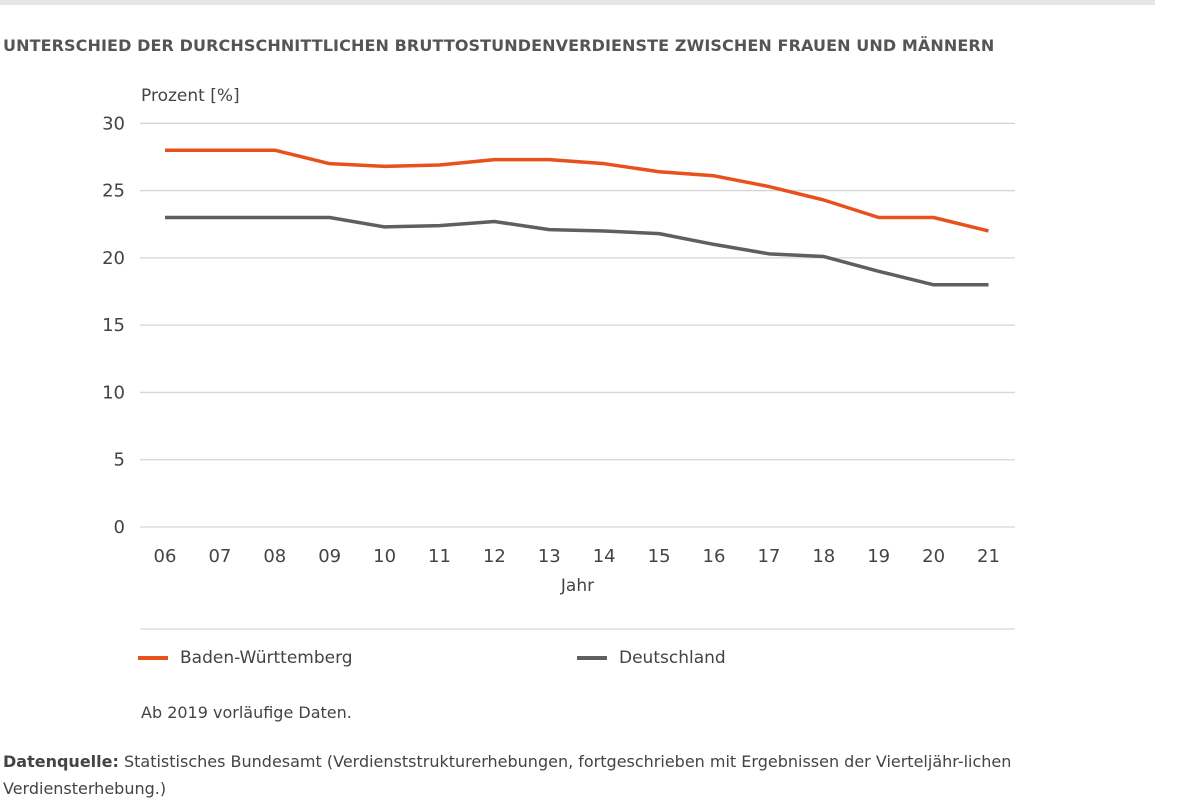 The image size is (1200, 804). I want to click on y-tick-label: 5, so click(119, 460).